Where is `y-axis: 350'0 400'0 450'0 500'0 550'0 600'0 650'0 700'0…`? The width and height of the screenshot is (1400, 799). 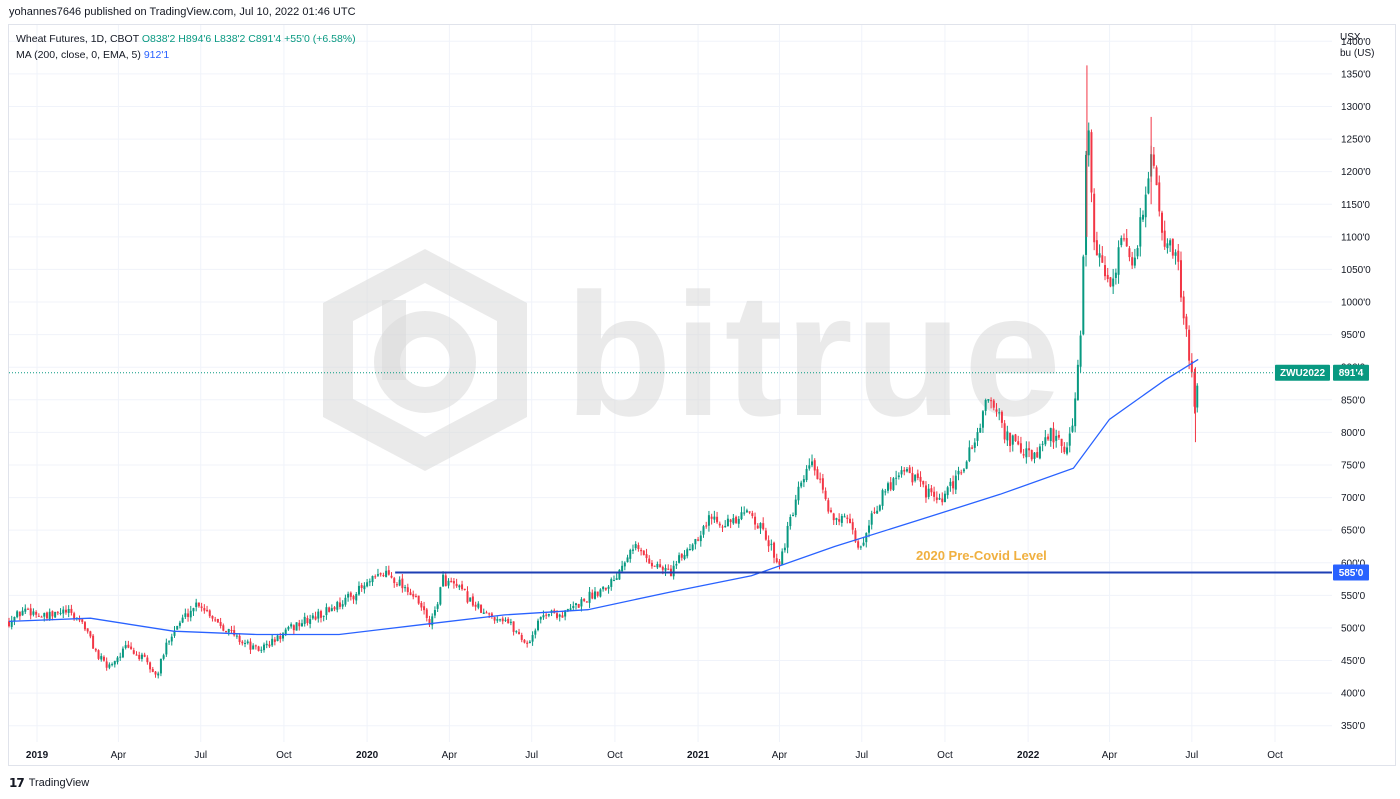
y-axis: 350'0 400'0 450'0 500'0 550'0 600'0 650'0 700'0… is located at coordinates (1356, 384).